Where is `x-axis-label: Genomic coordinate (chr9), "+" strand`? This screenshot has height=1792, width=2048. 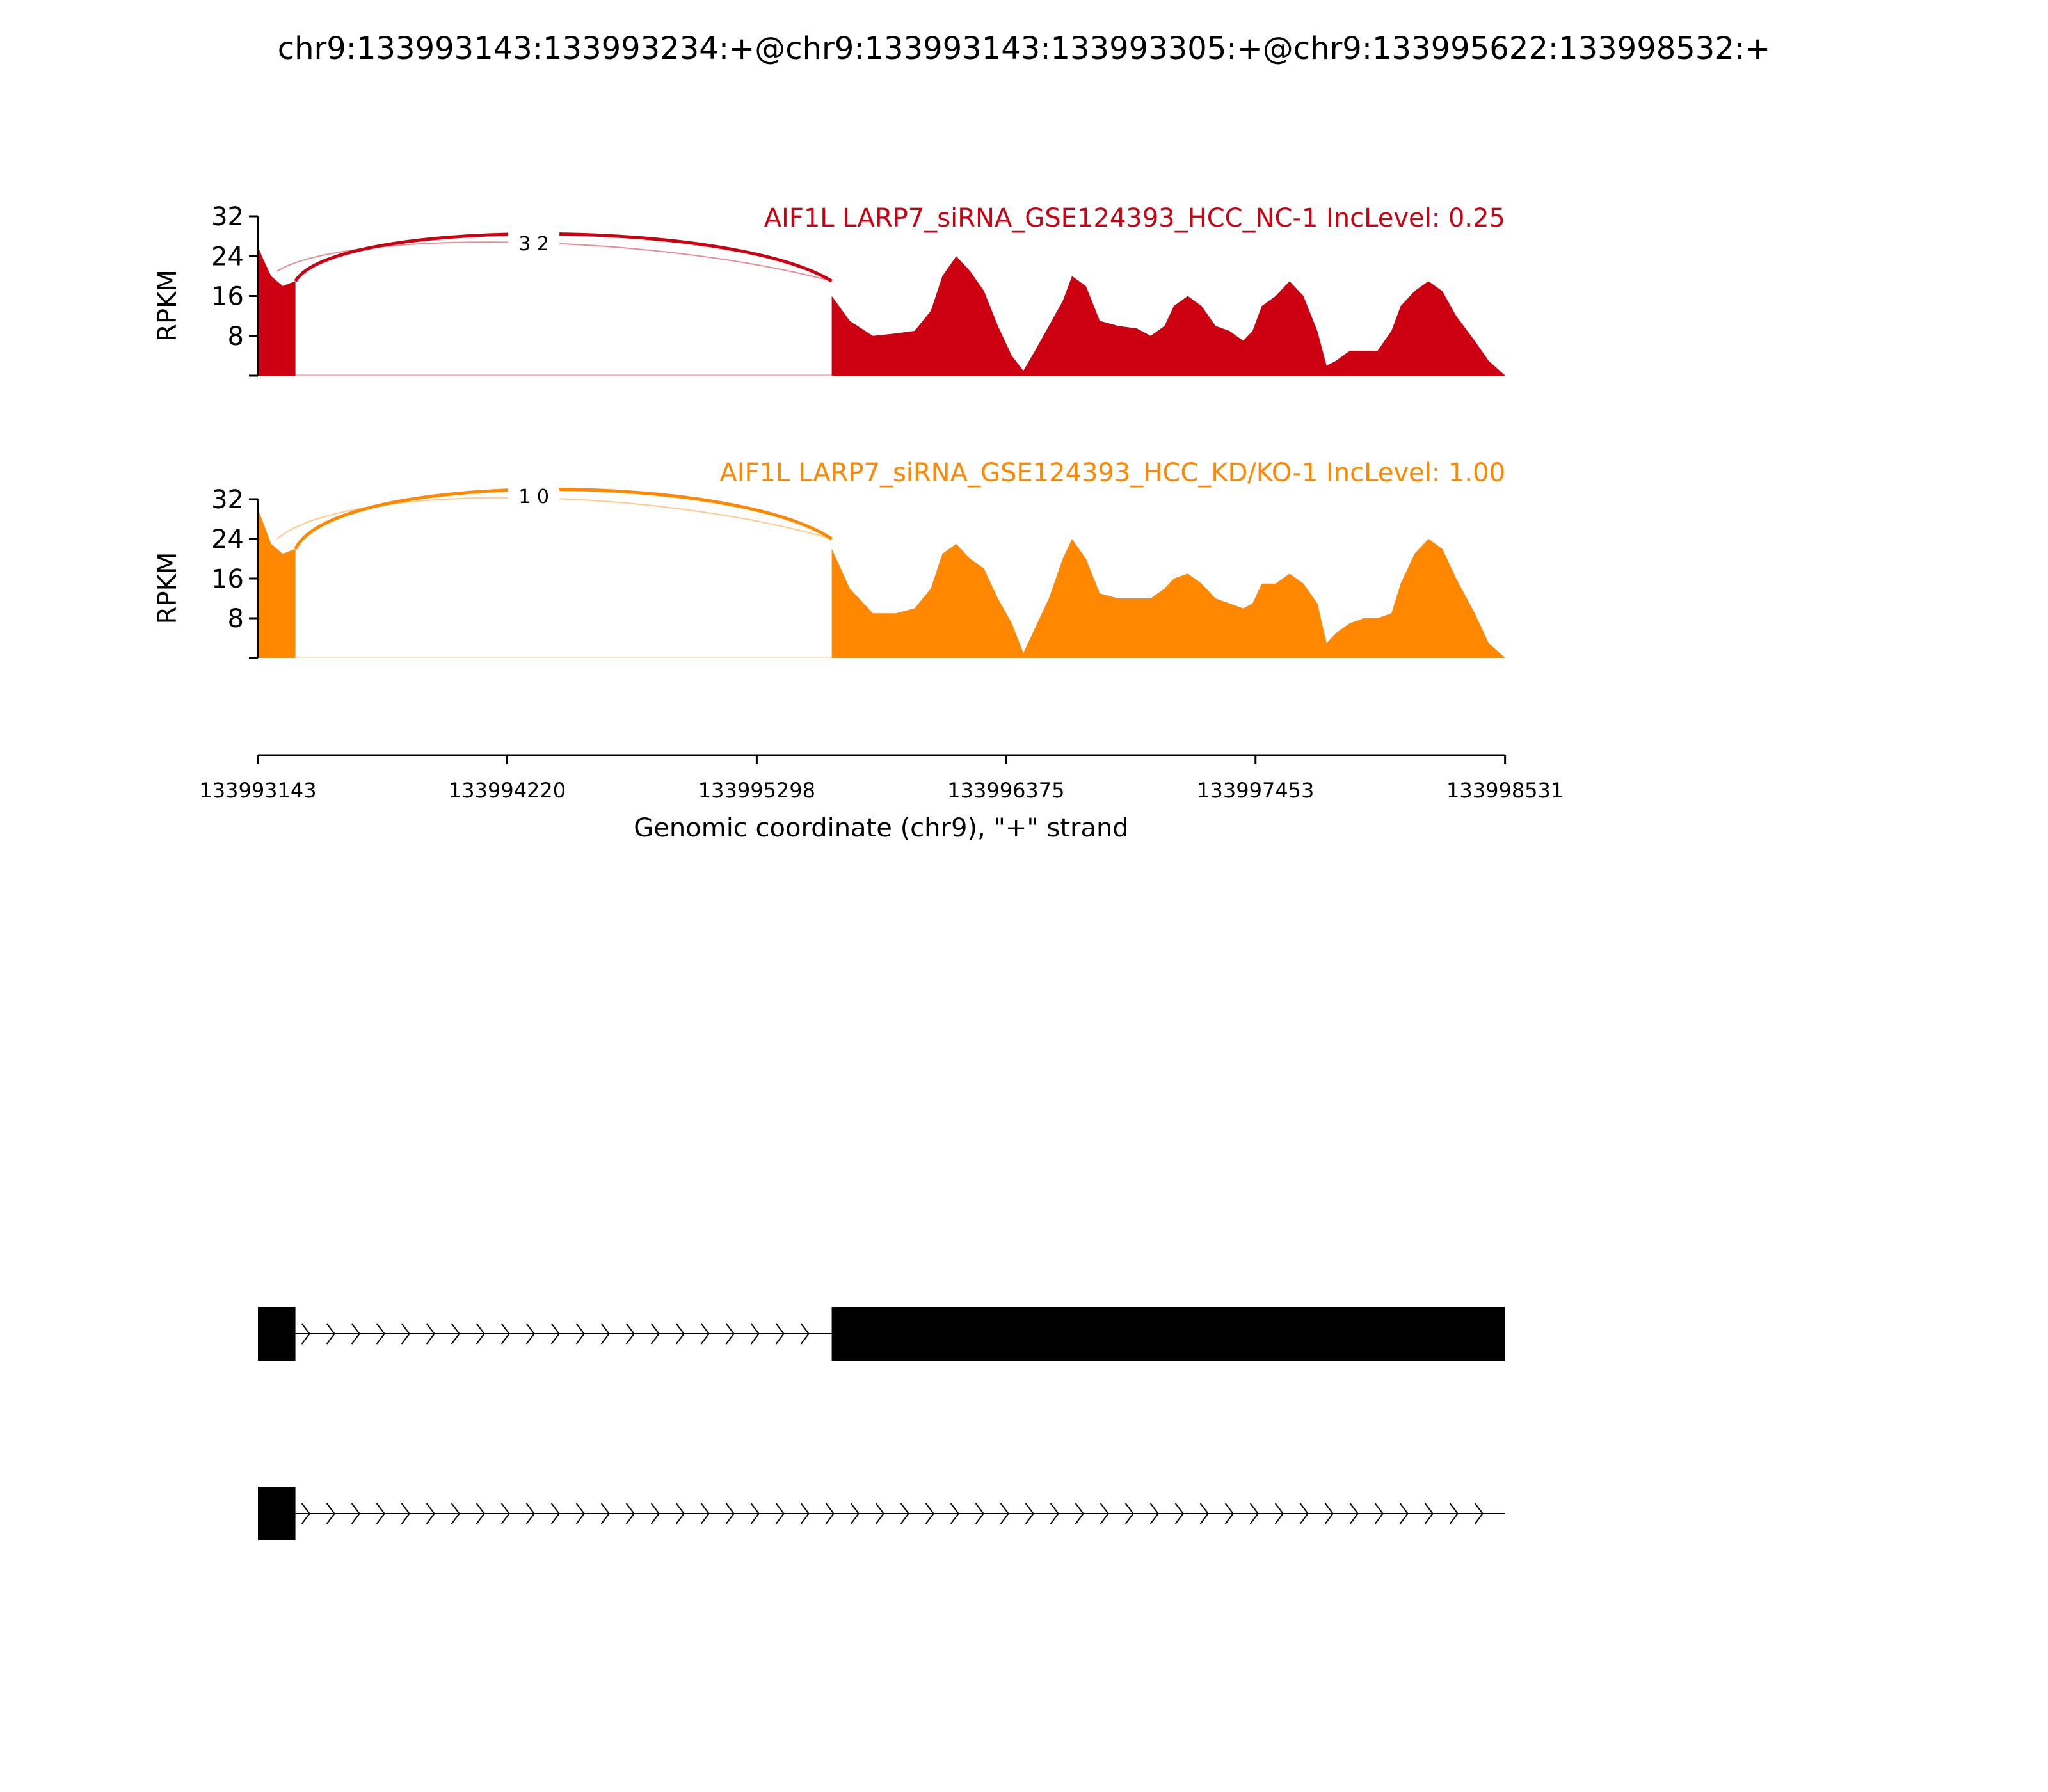
x-axis-label: Genomic coordinate (chr9), "+" strand is located at coordinates (881, 828).